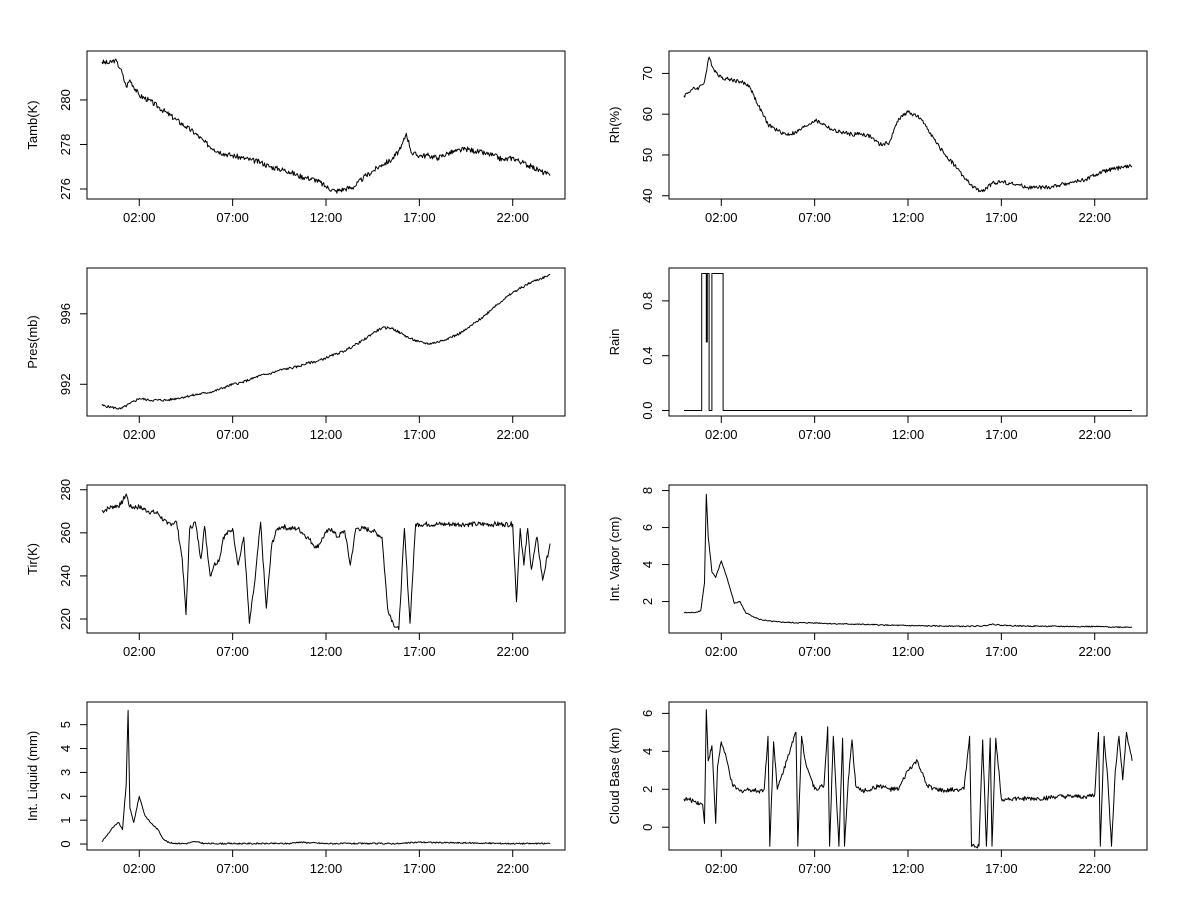 The width and height of the screenshot is (1200, 905). Describe the element at coordinates (65, 384) in the screenshot. I see `y-tick-label: 992` at that location.